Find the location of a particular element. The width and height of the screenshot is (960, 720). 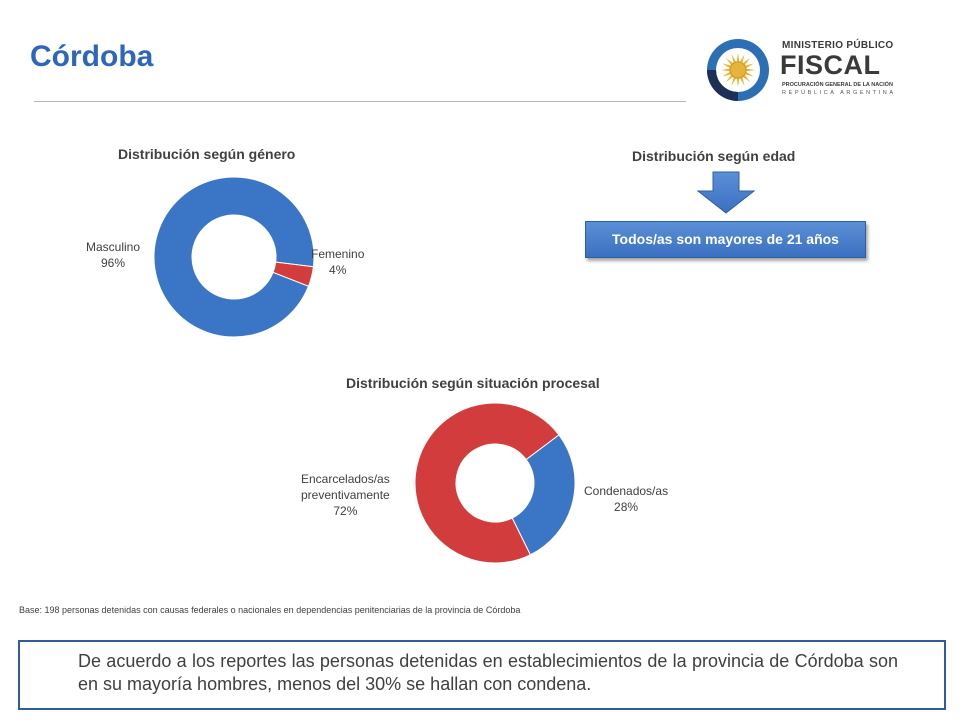

slice-name-femenino: Femenino is located at coordinates (338, 254).